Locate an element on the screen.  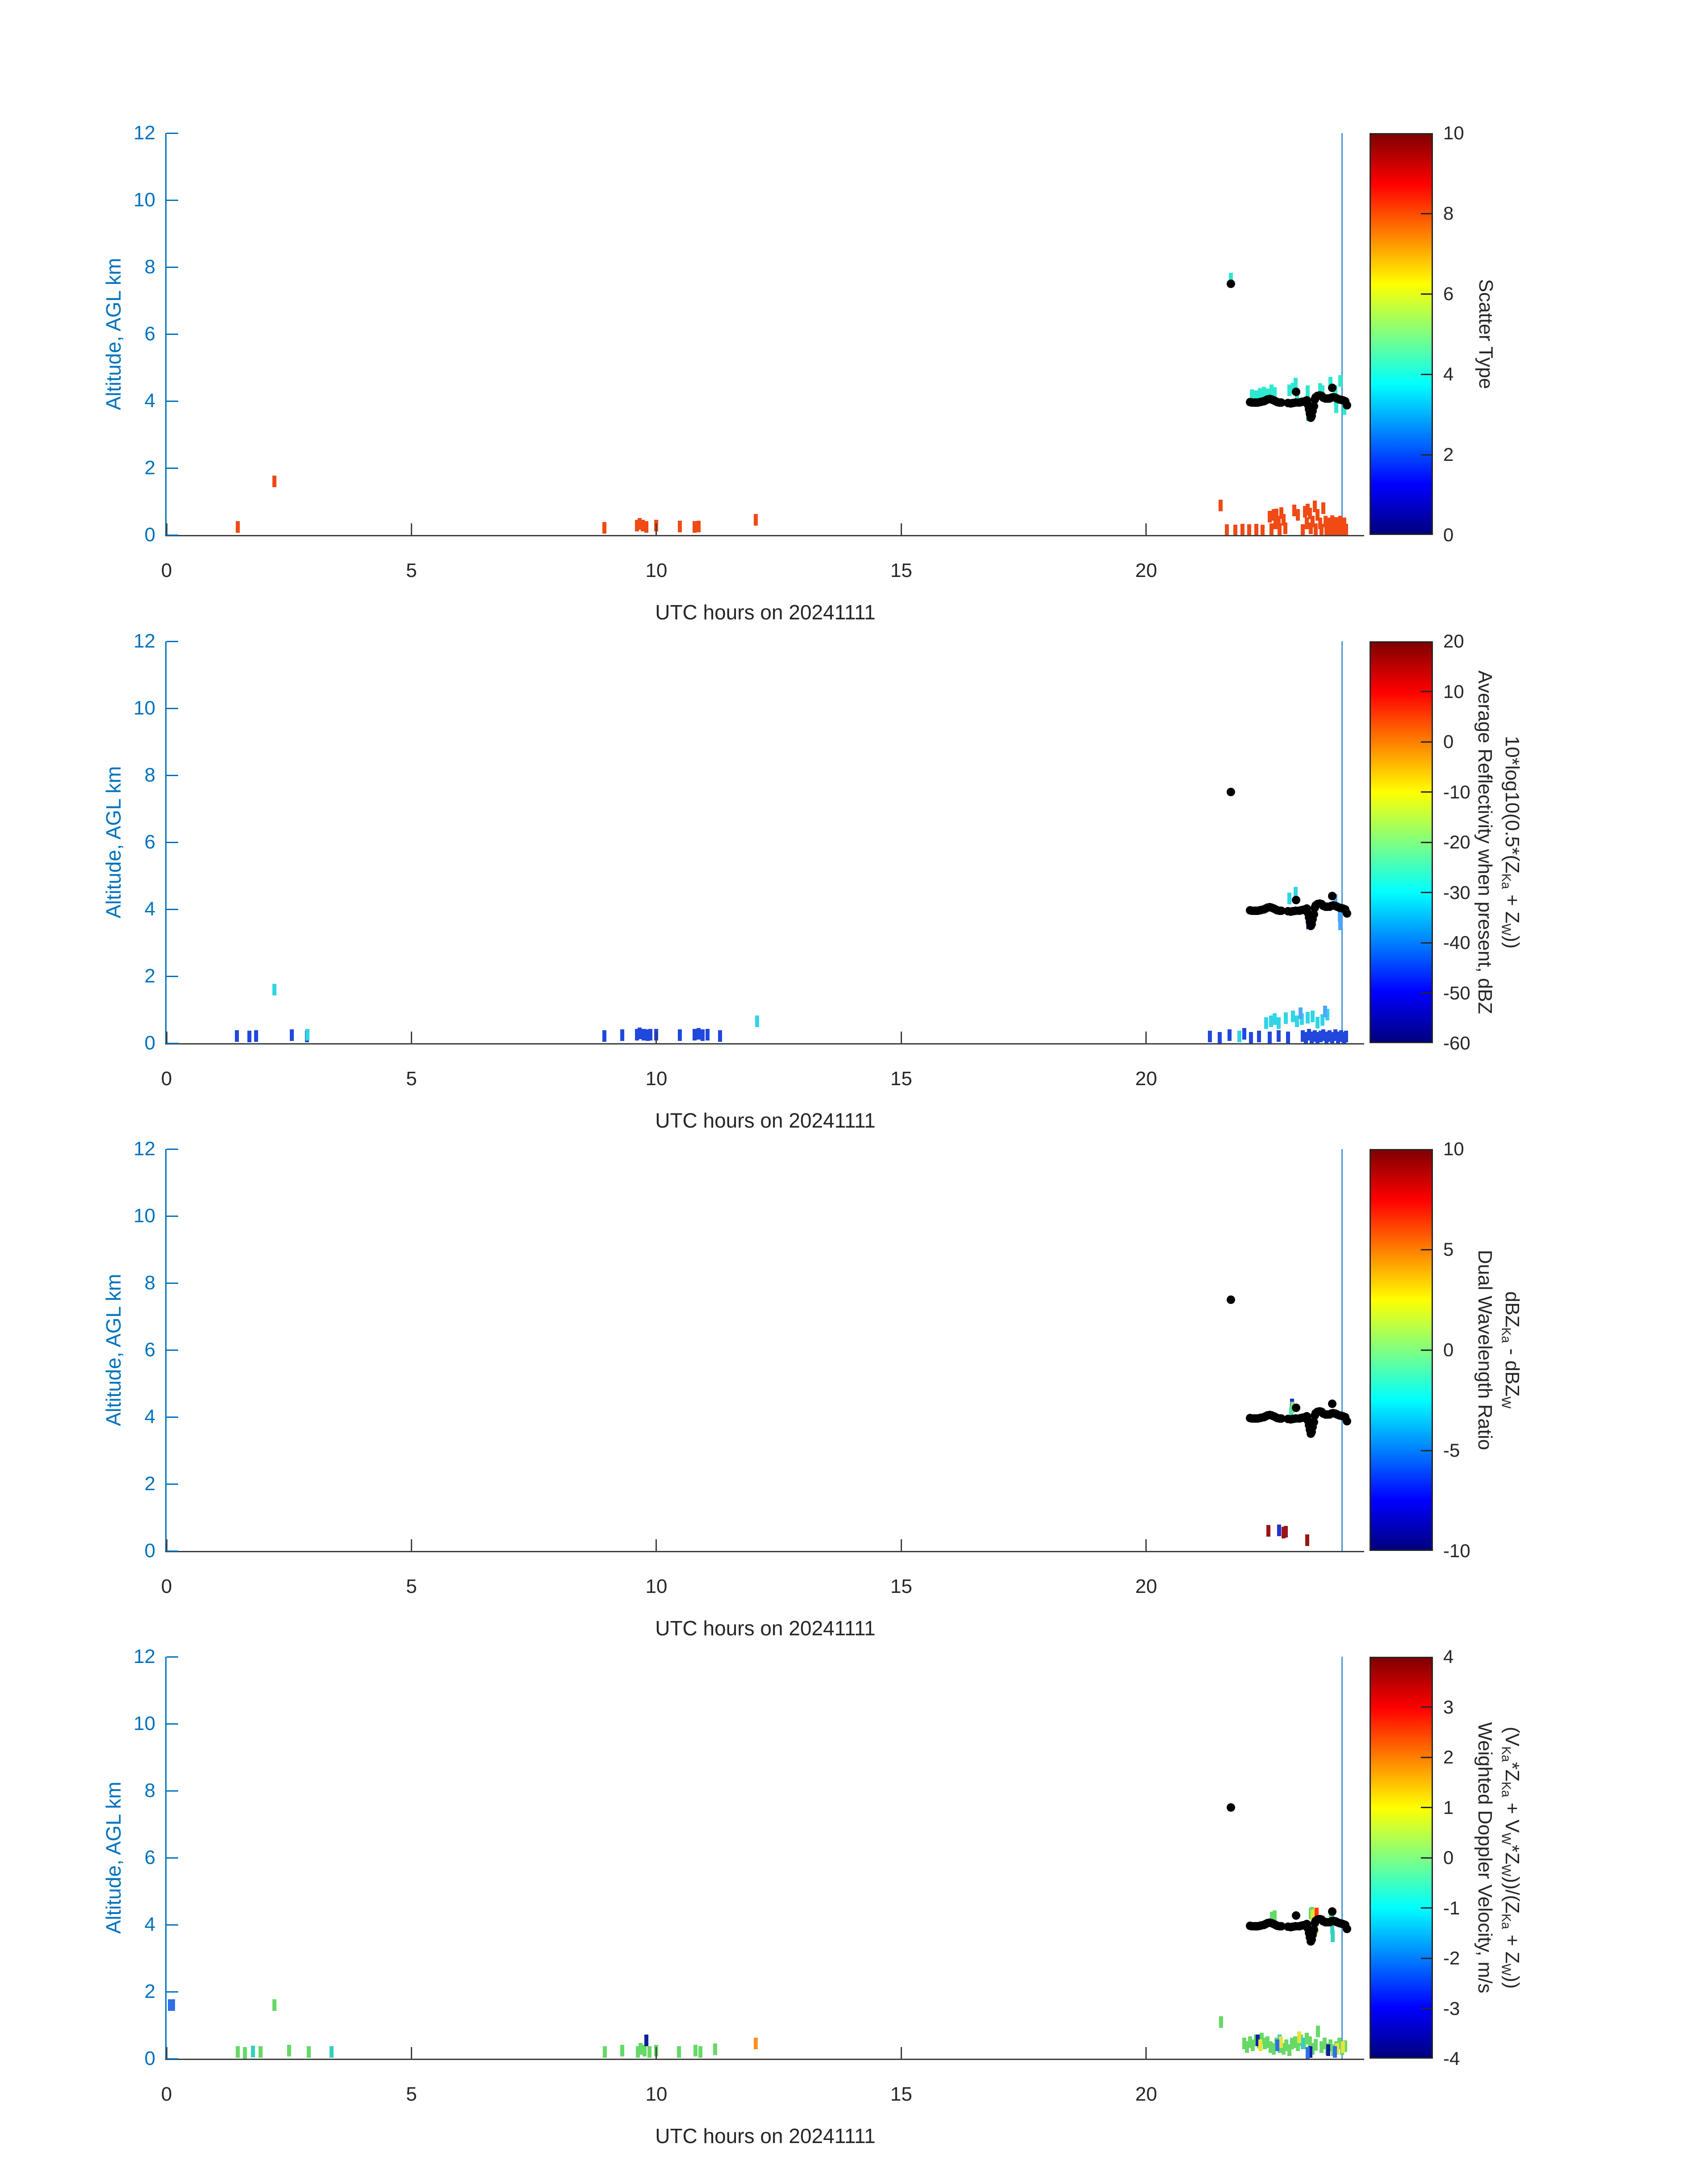
y-tick-label: 8 is located at coordinates (149, 1283).